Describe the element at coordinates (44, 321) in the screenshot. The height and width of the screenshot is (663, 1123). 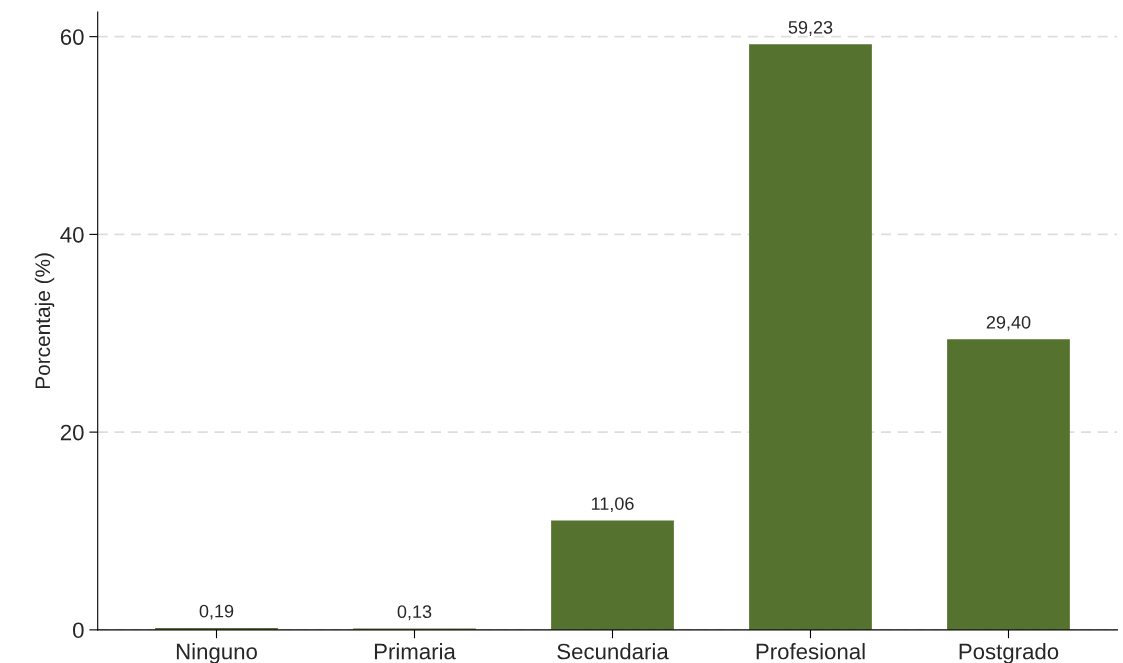
I see `y-axis-title: Porcentaje (%)` at that location.